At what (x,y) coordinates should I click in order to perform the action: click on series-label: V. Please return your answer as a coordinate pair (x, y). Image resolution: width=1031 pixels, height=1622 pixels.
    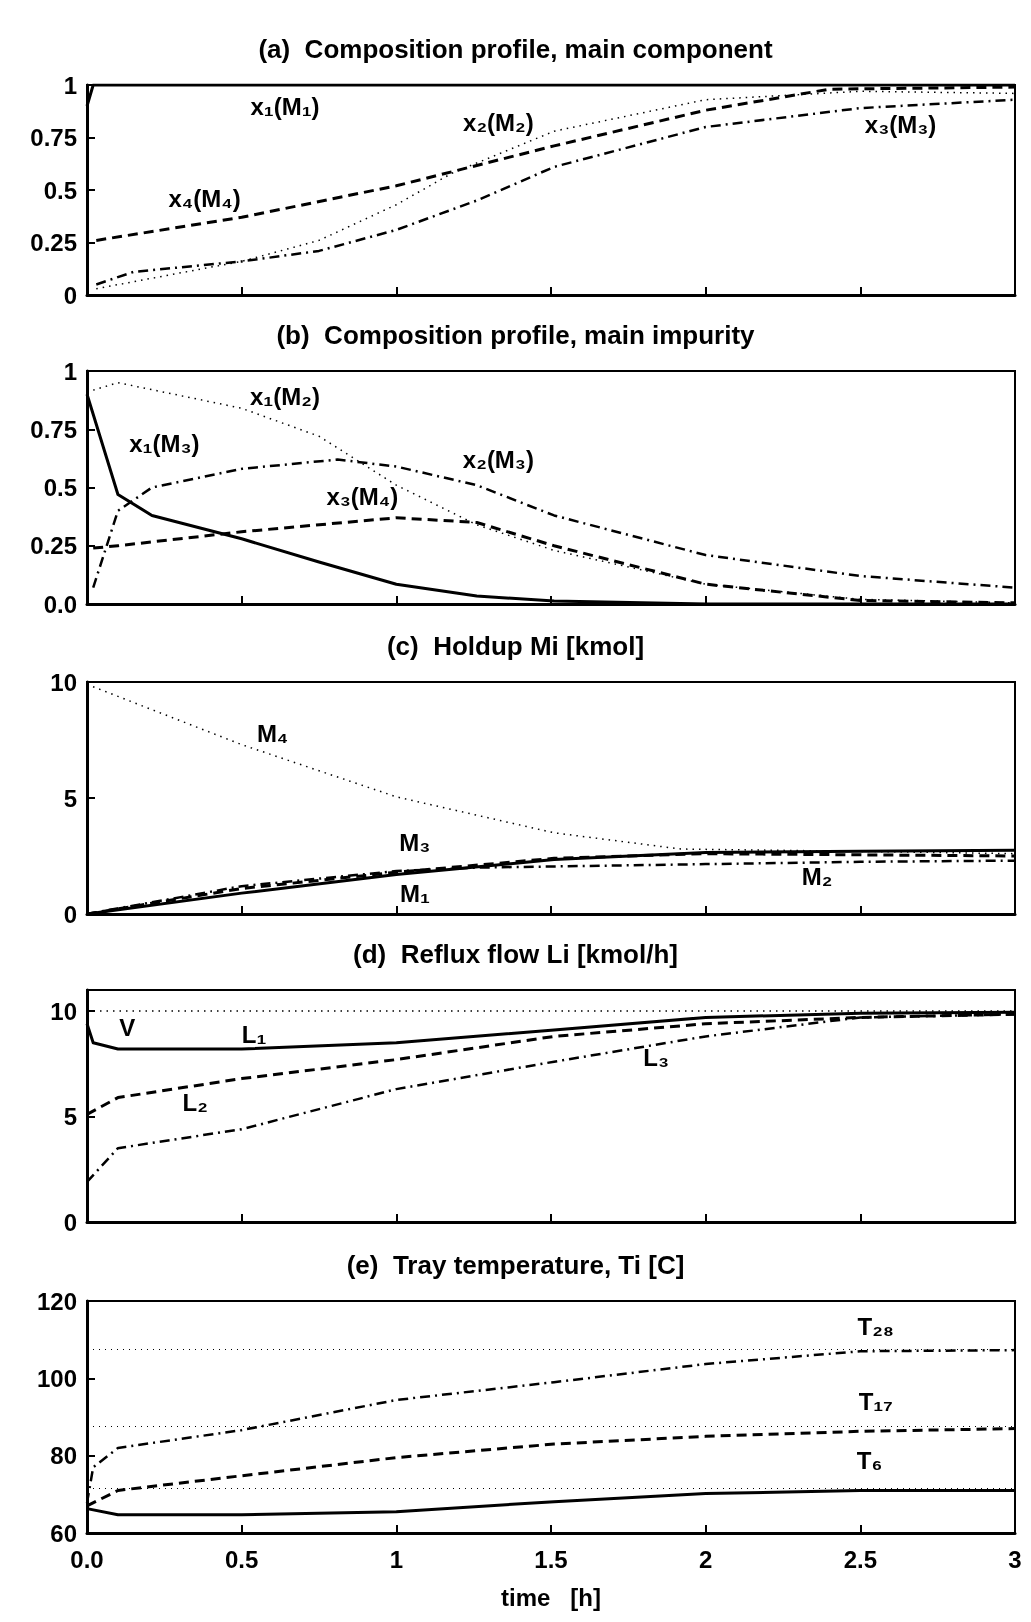
    Looking at the image, I should click on (127, 1028).